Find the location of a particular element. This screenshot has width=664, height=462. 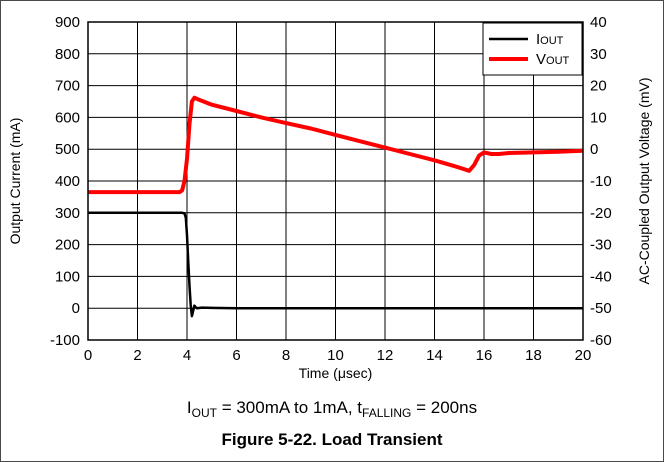

y-left-tick-label: 200 is located at coordinates (67, 245).